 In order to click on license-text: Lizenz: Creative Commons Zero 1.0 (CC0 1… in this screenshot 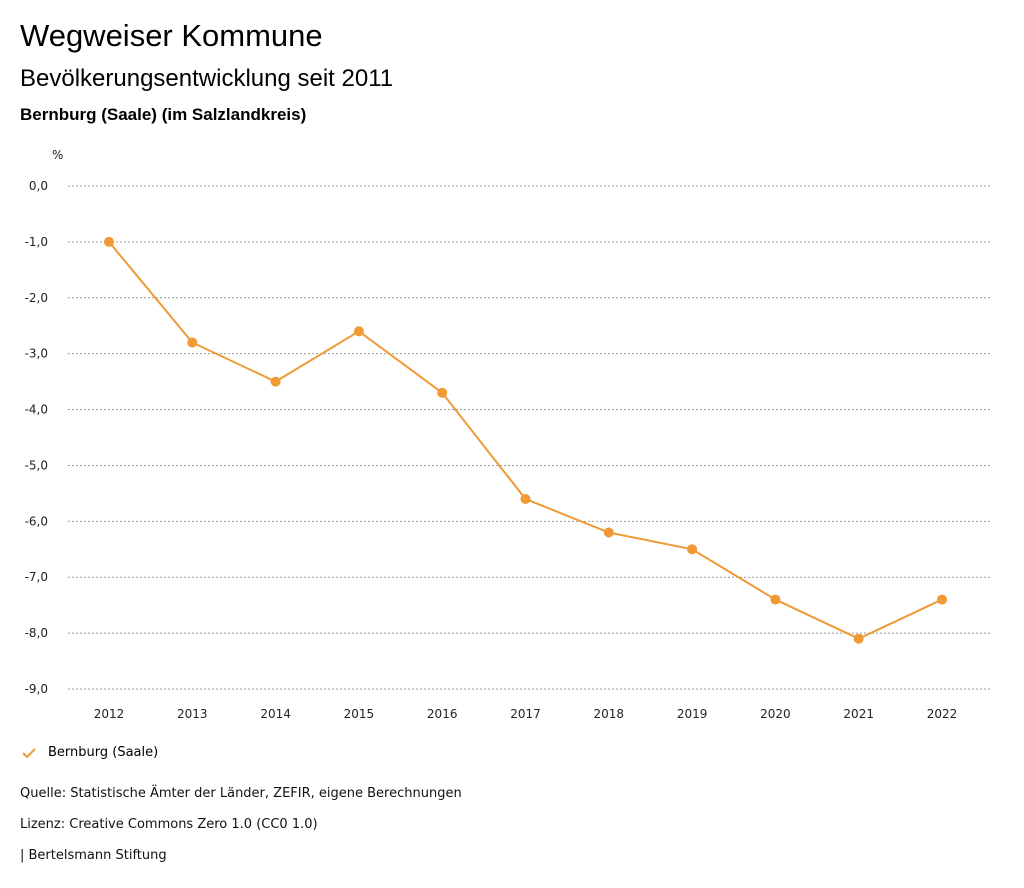, I will do `click(169, 824)`.